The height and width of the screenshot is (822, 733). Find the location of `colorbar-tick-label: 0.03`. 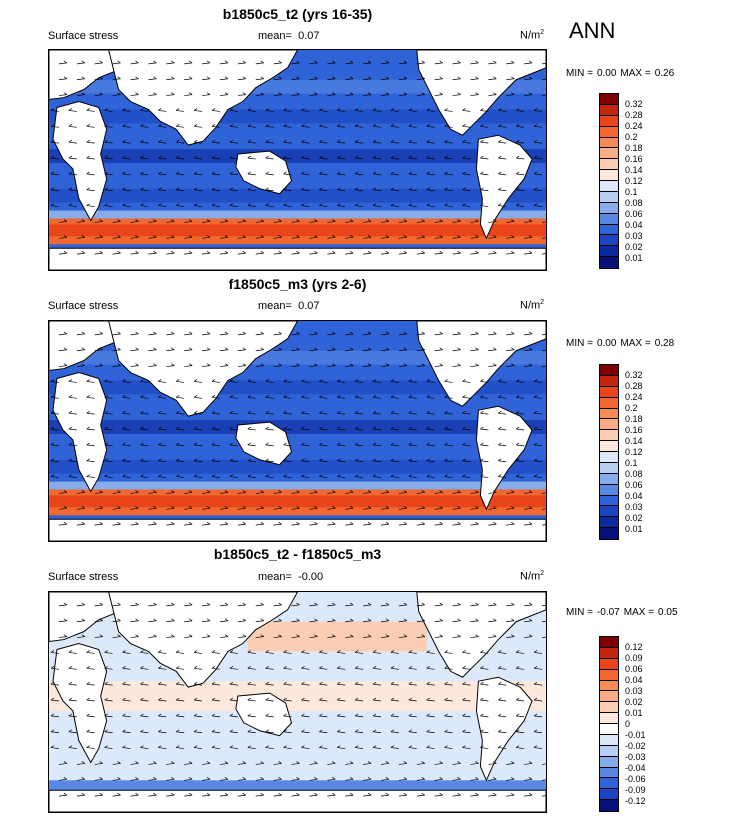

colorbar-tick-label: 0.03 is located at coordinates (634, 691).